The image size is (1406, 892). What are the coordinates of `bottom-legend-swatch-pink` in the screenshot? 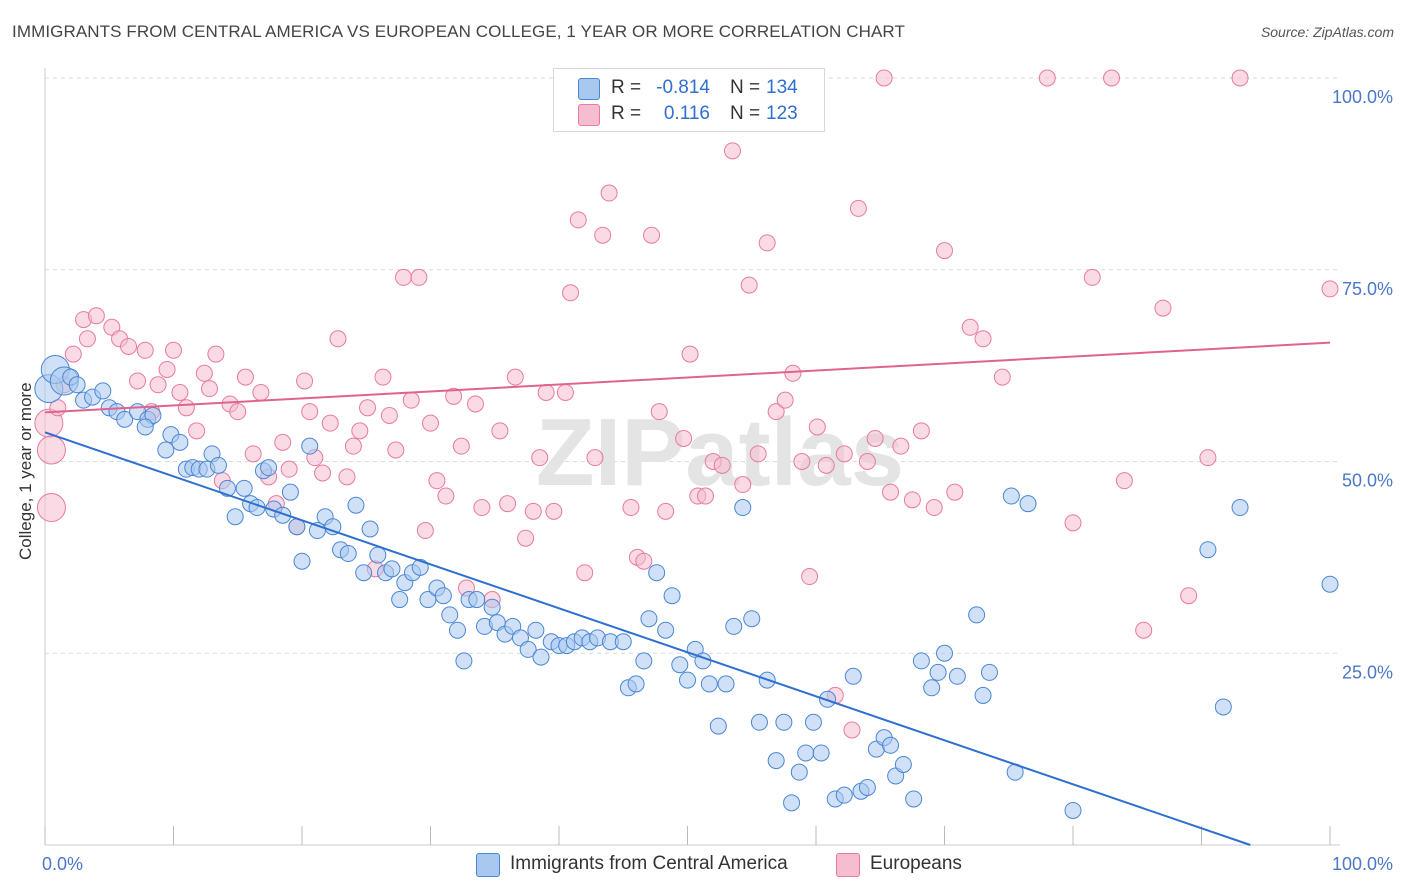 It's located at (848, 865).